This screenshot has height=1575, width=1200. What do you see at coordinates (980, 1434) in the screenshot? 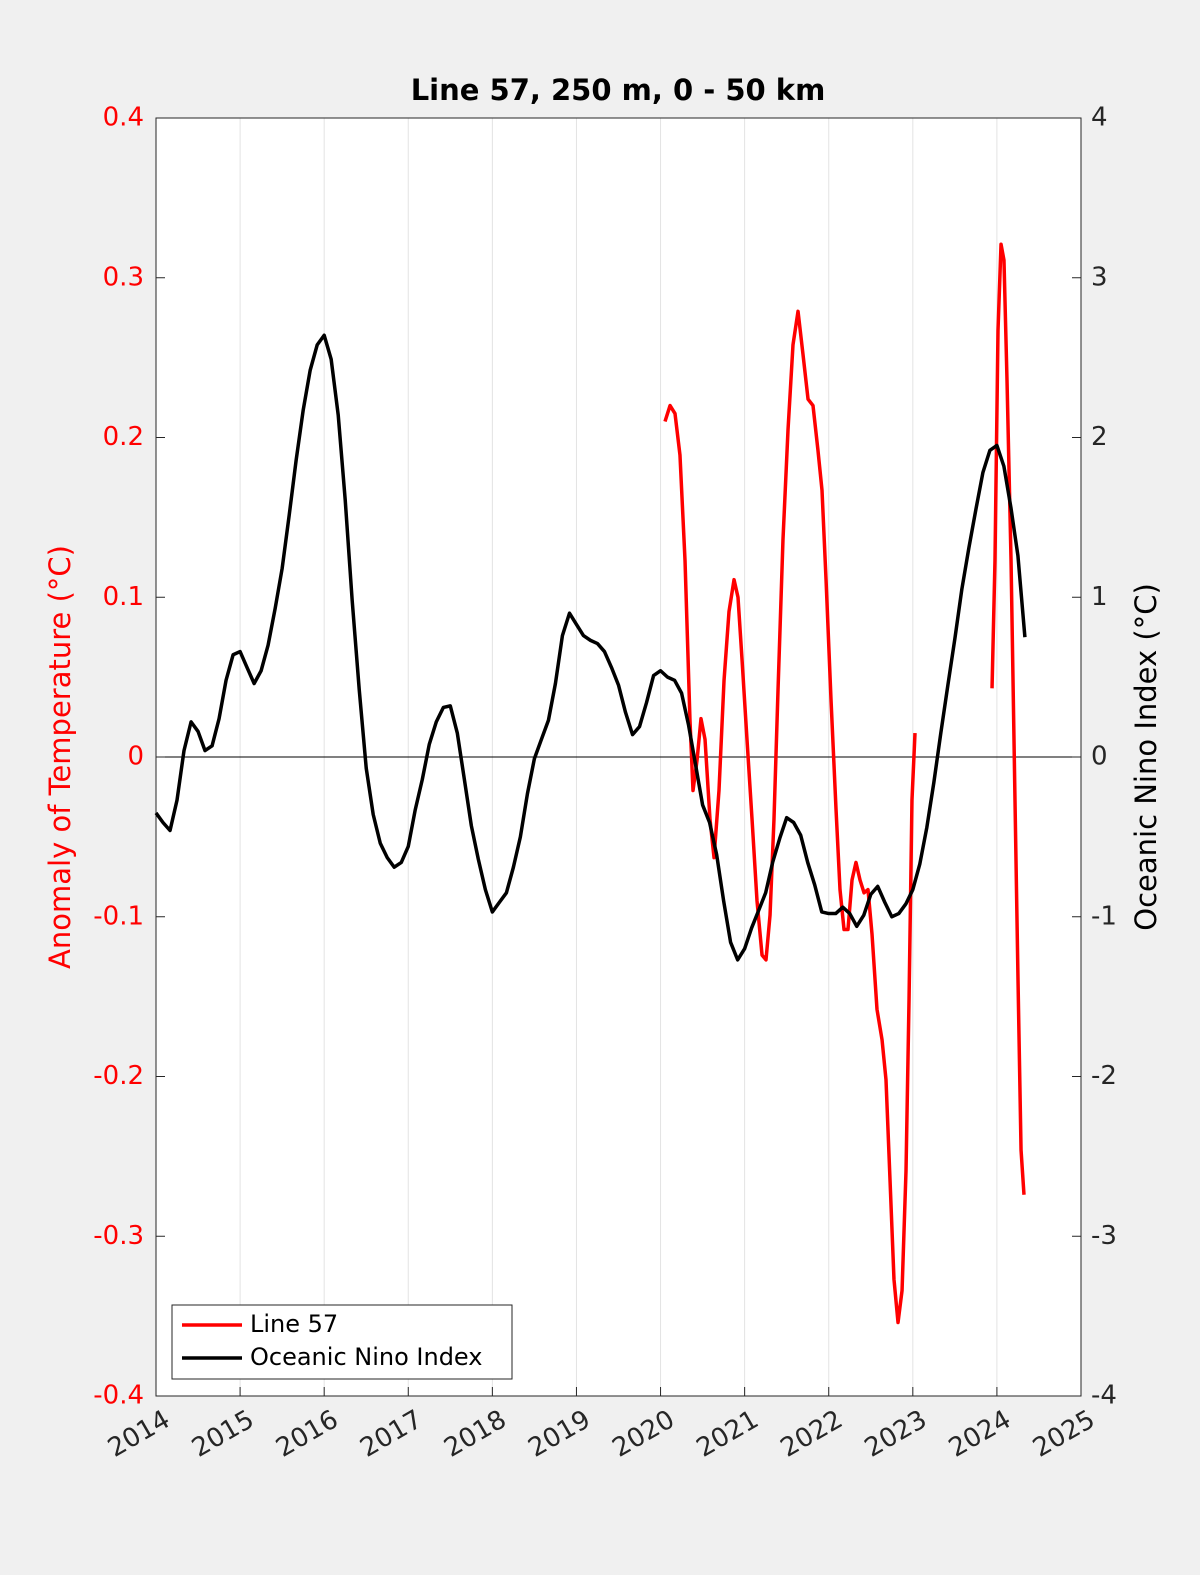
I see `x-tick-label: 2024` at bounding box center [980, 1434].